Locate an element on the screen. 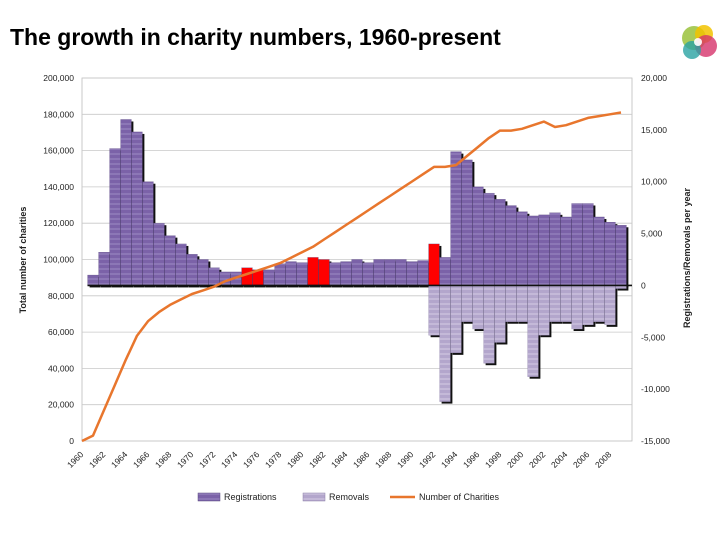 The width and height of the screenshot is (728, 546). x-axis-tick-label: 1992 is located at coordinates (427, 459).